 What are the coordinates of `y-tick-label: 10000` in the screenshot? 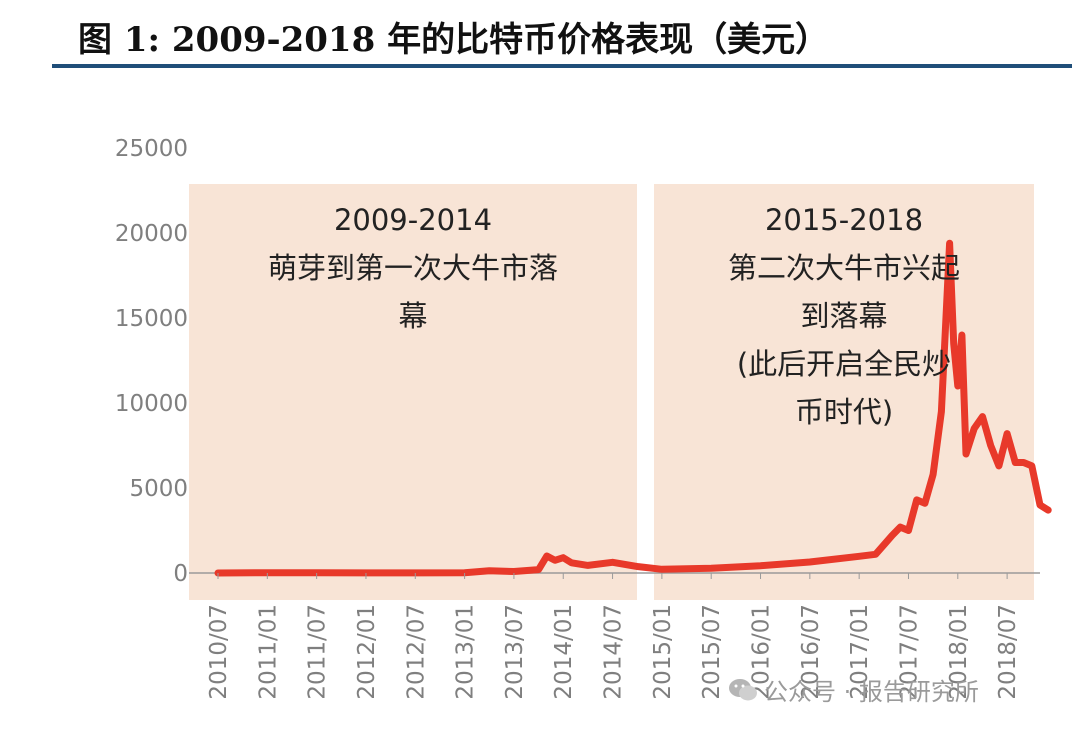 It's located at (151, 404).